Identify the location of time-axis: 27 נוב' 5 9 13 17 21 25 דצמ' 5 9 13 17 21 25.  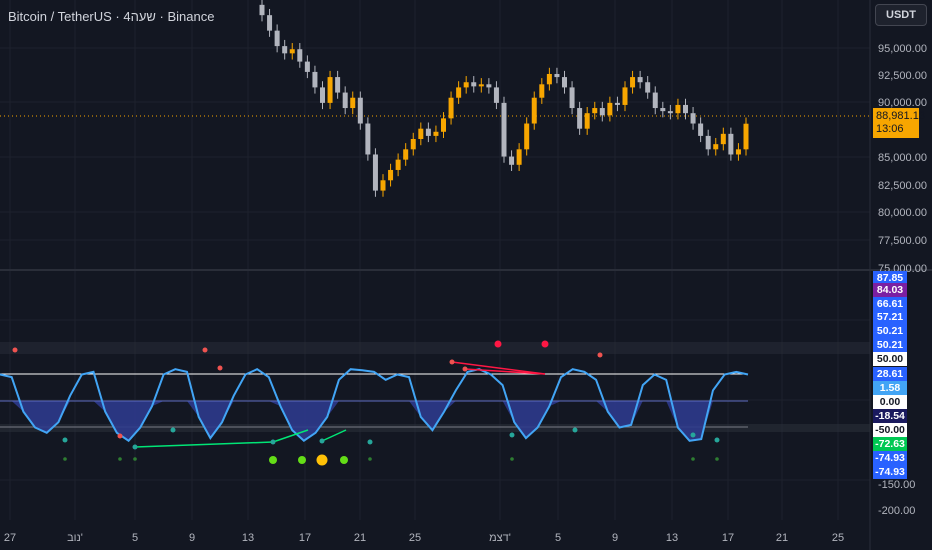
(424, 538).